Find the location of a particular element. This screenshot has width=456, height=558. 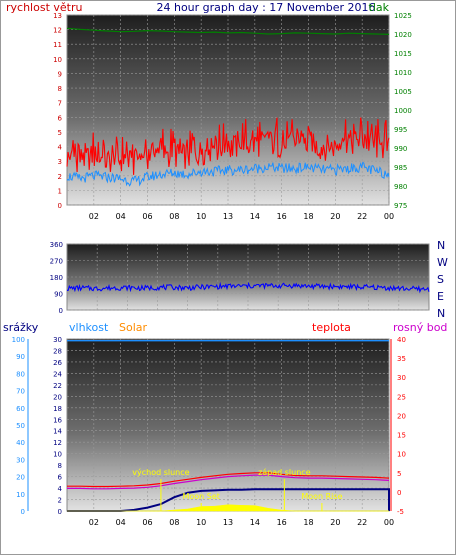

rain-tick-label: 8 is located at coordinates (60, 466).